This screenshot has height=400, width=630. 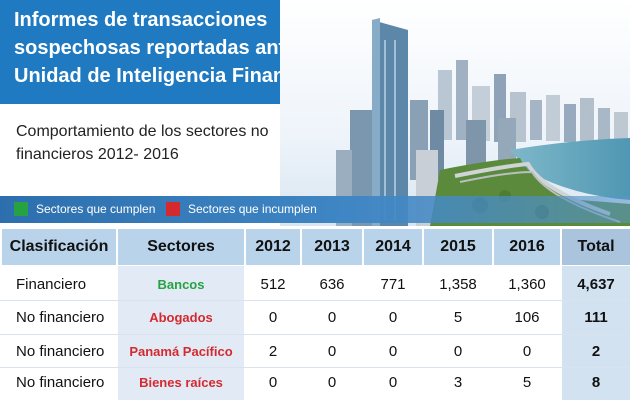 I want to click on legend-item-compliant: Sectores que cumplen, so click(x=84, y=209).